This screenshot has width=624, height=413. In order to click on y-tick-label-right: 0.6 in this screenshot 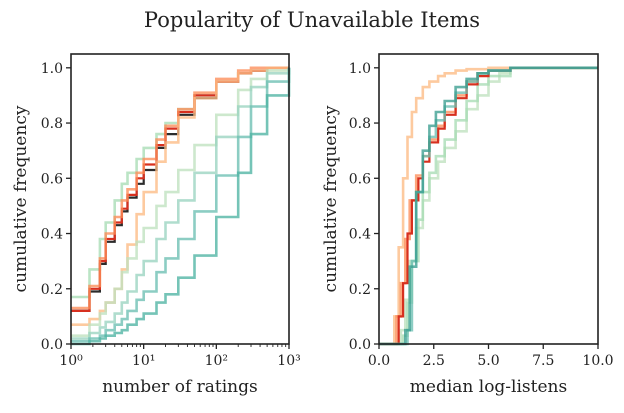, I will do `click(360, 179)`.